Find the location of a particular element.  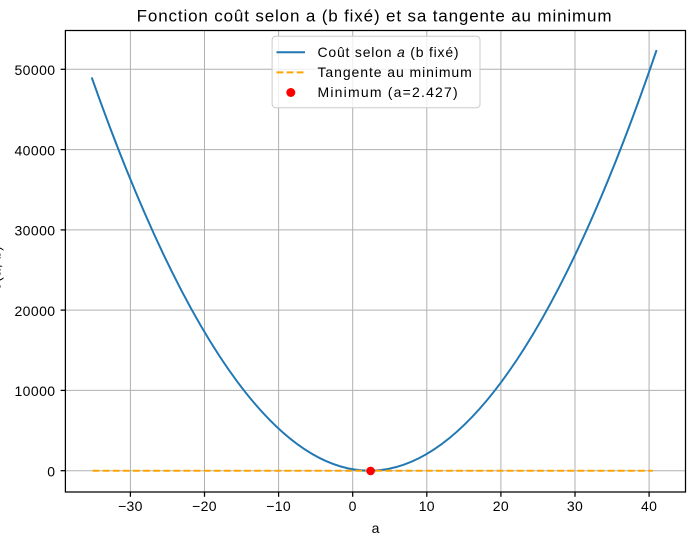

svg-text: −20 is located at coordinates (204, 506).